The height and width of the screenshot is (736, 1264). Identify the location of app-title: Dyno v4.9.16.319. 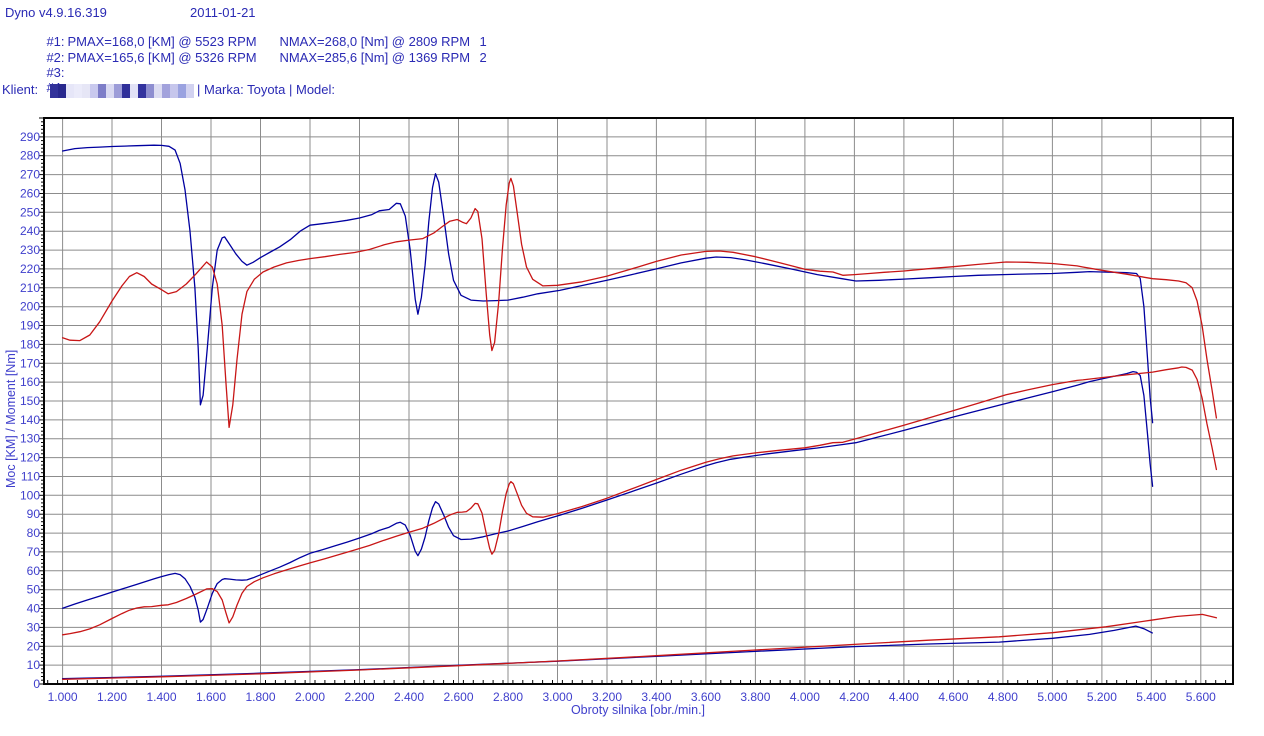
(56, 12).